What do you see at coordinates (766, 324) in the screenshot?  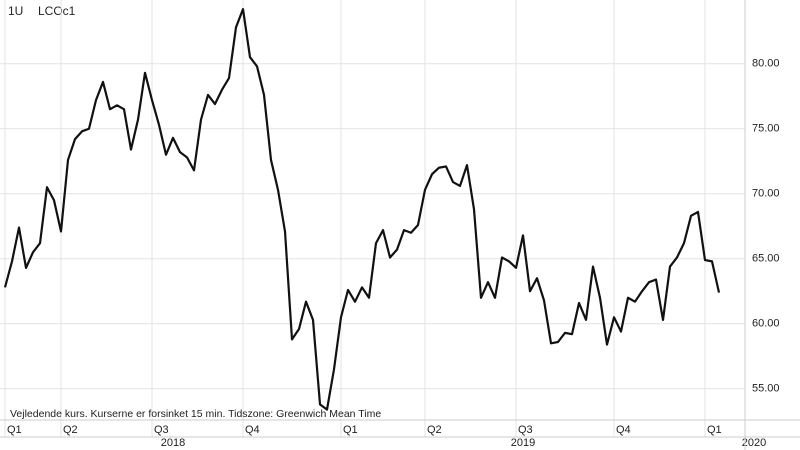 I see `y-tick-label: 60.00` at bounding box center [766, 324].